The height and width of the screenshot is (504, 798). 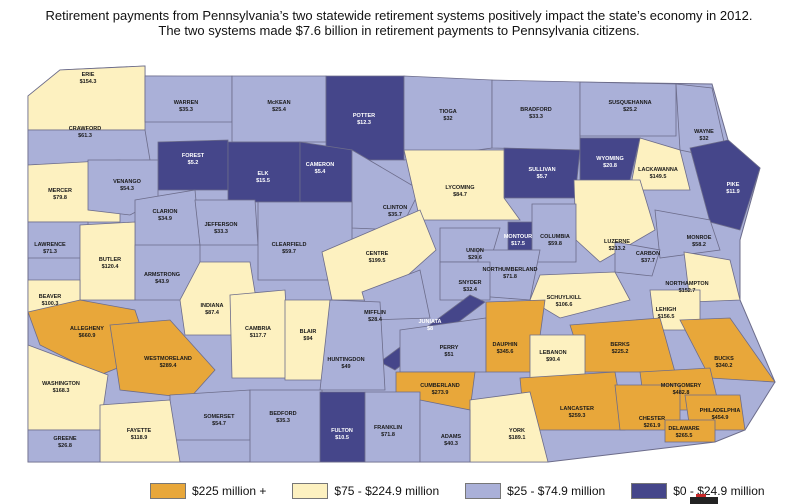 I want to click on county-value-lancaster: $259.3, so click(x=577, y=416).